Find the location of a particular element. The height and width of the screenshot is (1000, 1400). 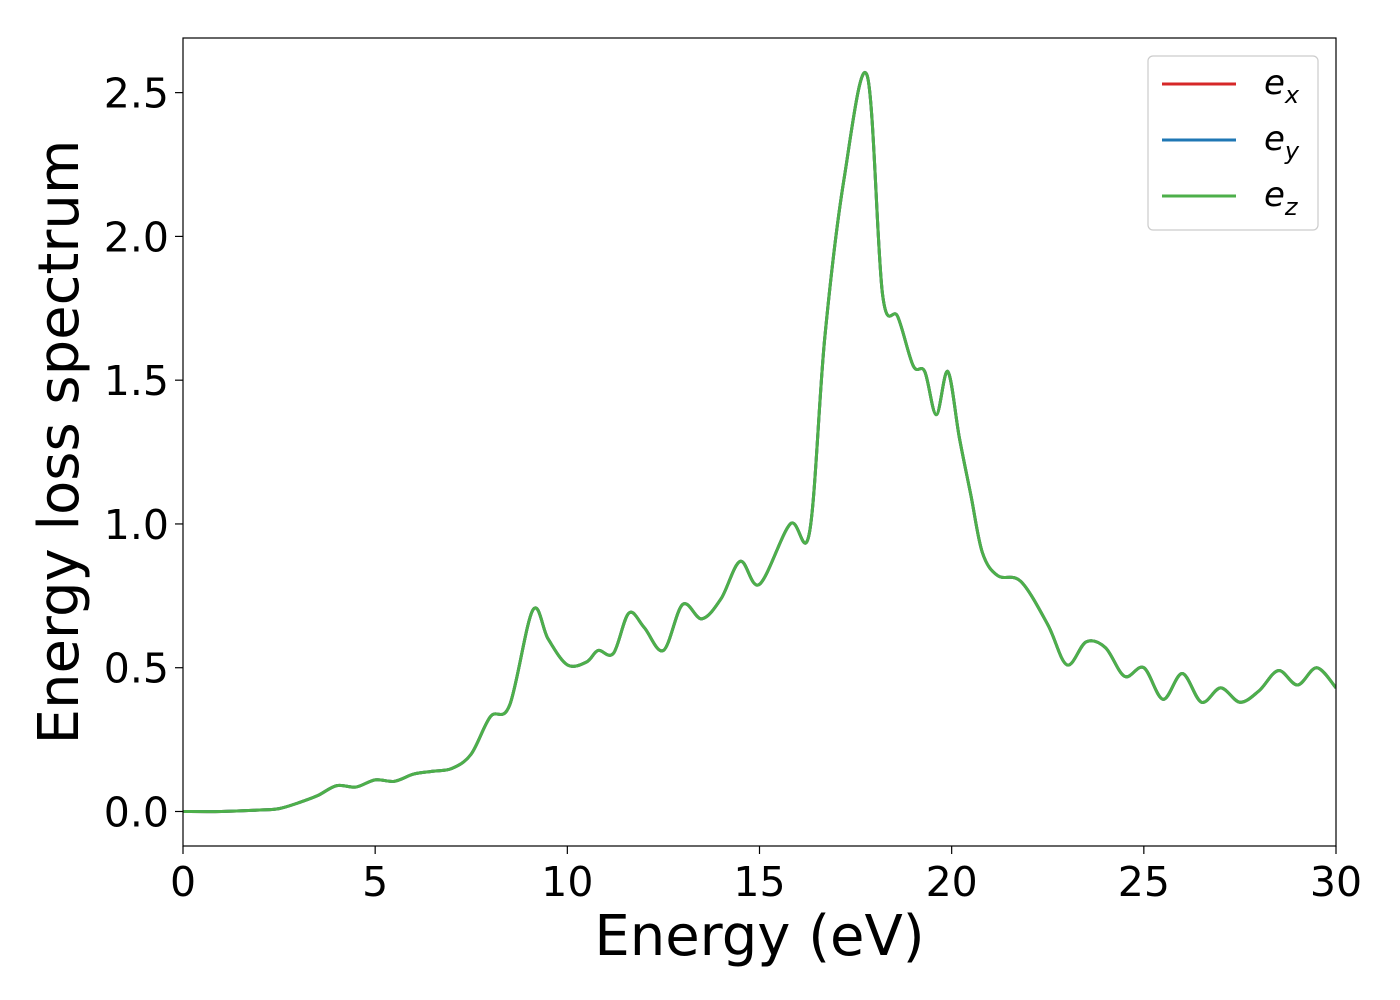

x-axis-ticks: 0 5 10 15 20 25 30 is located at coordinates (766, 876).